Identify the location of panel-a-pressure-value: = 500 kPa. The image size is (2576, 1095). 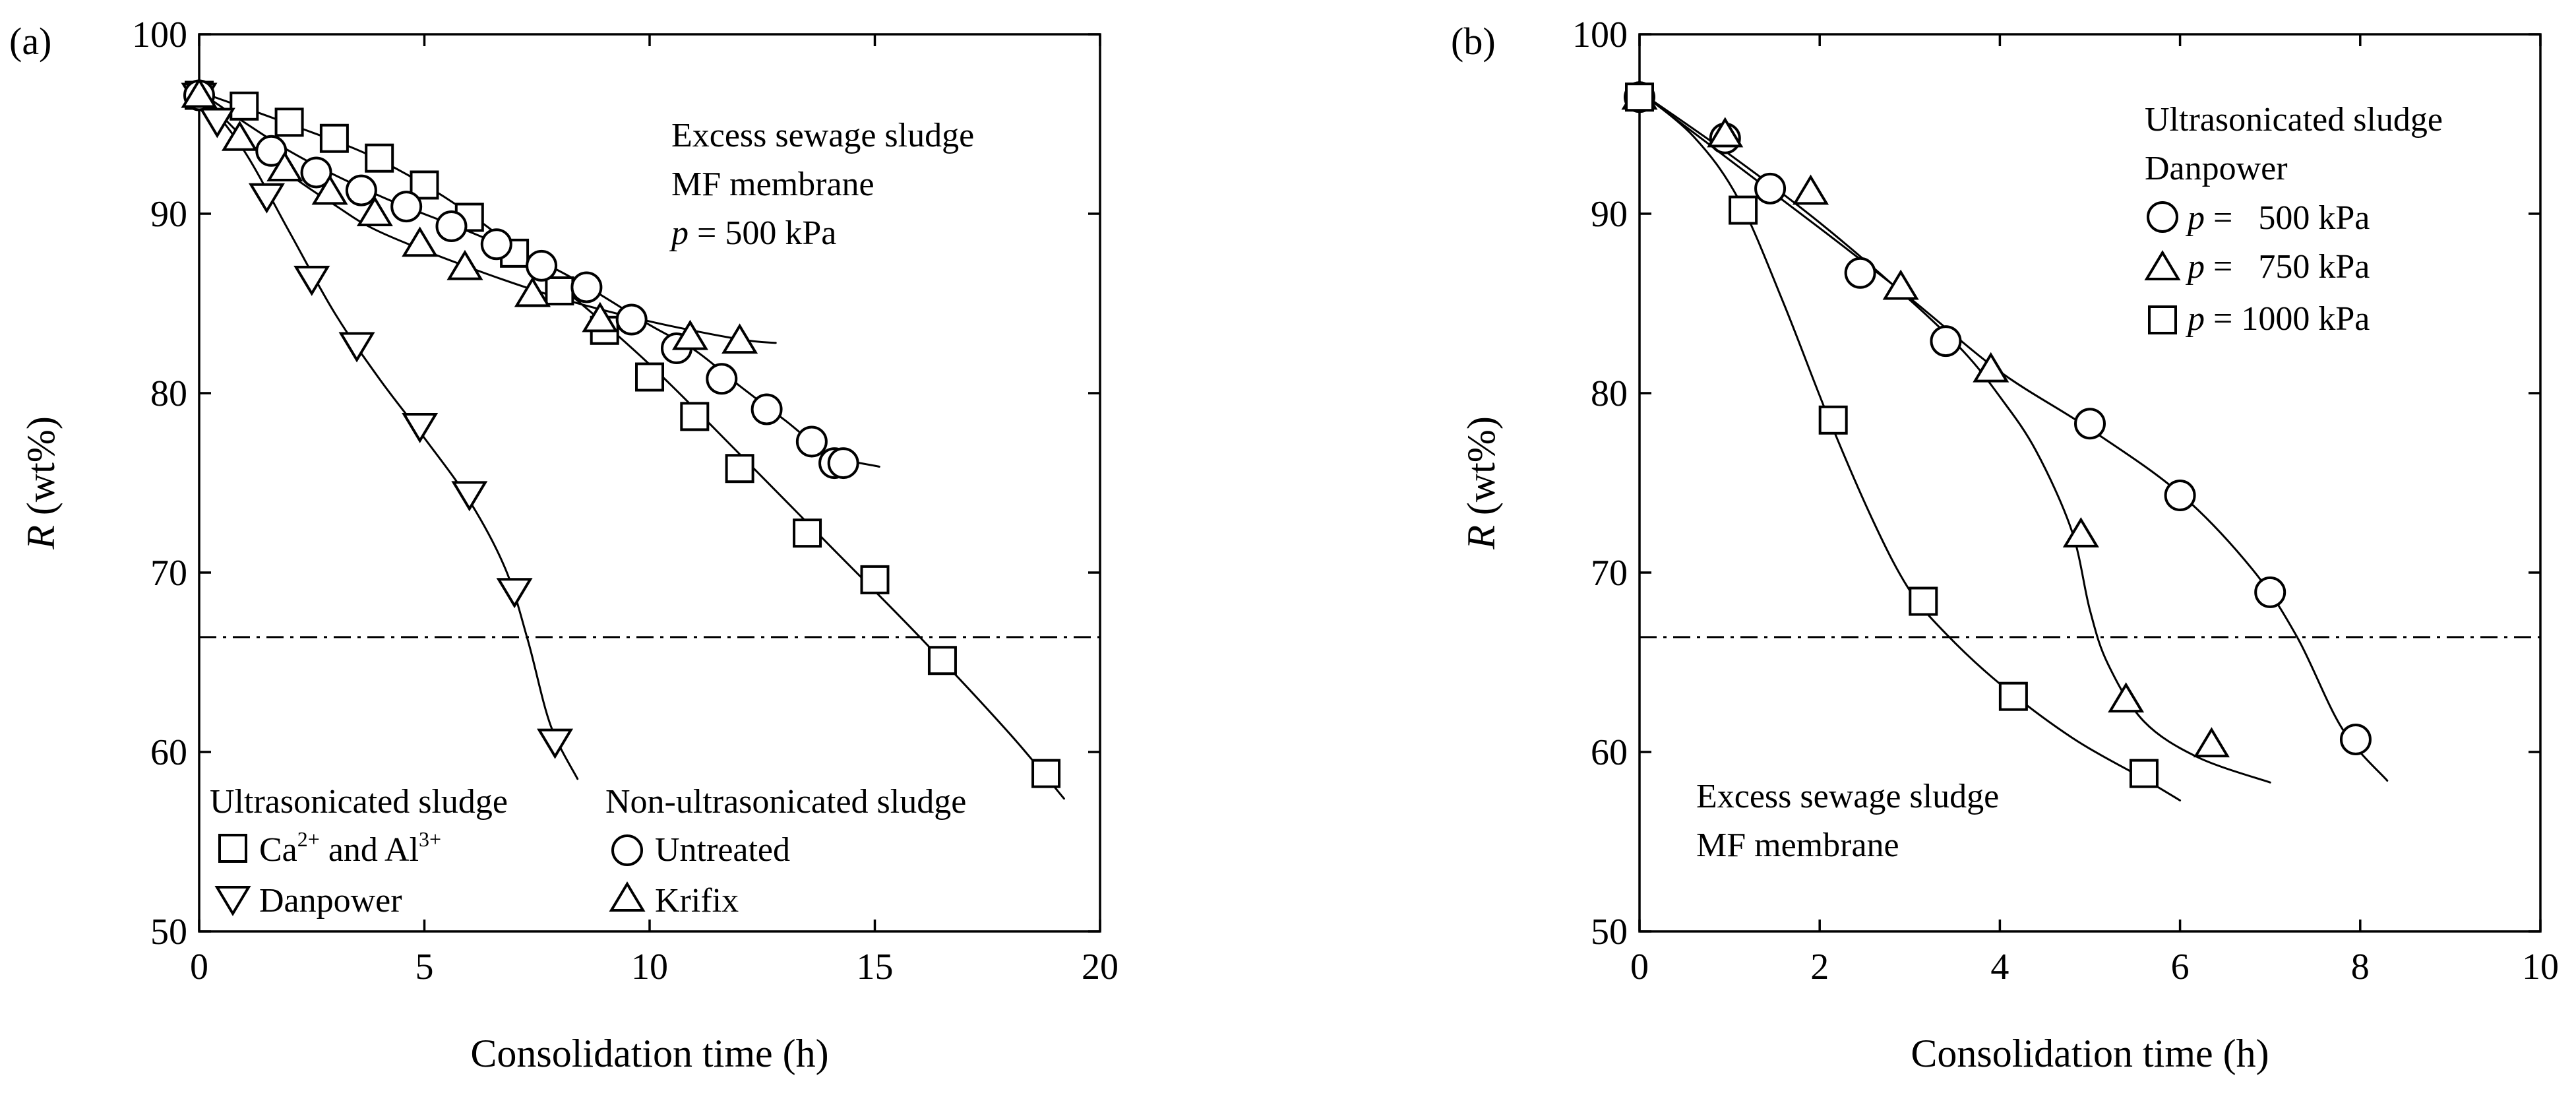
(762, 233).